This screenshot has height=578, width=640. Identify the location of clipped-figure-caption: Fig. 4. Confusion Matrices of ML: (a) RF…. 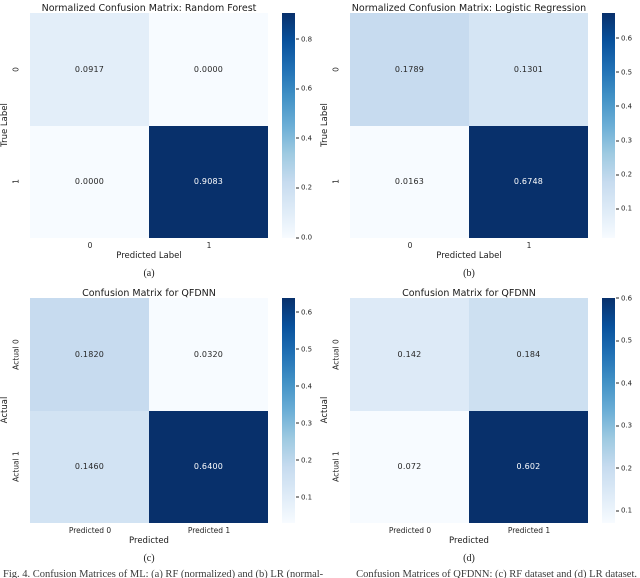
(320, 573).